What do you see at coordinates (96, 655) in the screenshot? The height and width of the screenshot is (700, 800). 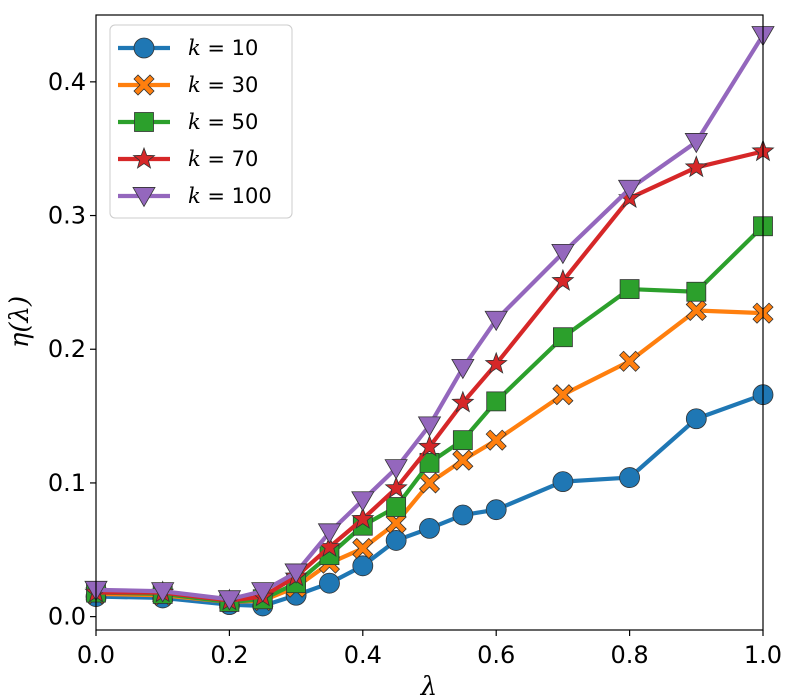 I see `x-tick-label: 0.0` at bounding box center [96, 655].